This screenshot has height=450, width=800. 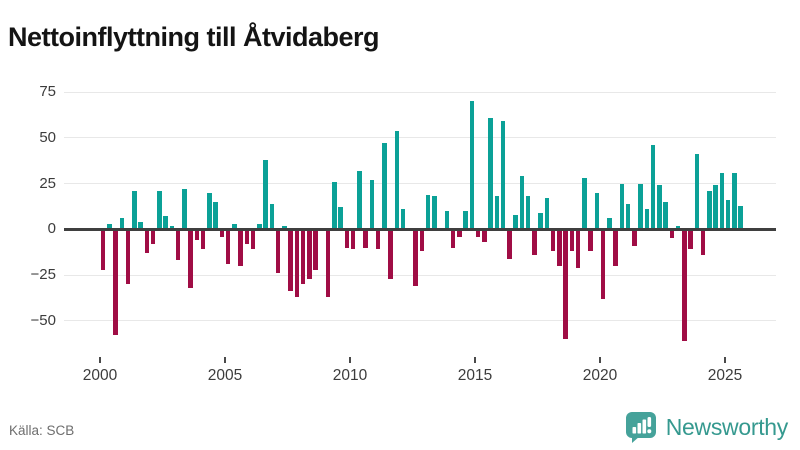 I want to click on bar-2024Q1, so click(x=703, y=242).